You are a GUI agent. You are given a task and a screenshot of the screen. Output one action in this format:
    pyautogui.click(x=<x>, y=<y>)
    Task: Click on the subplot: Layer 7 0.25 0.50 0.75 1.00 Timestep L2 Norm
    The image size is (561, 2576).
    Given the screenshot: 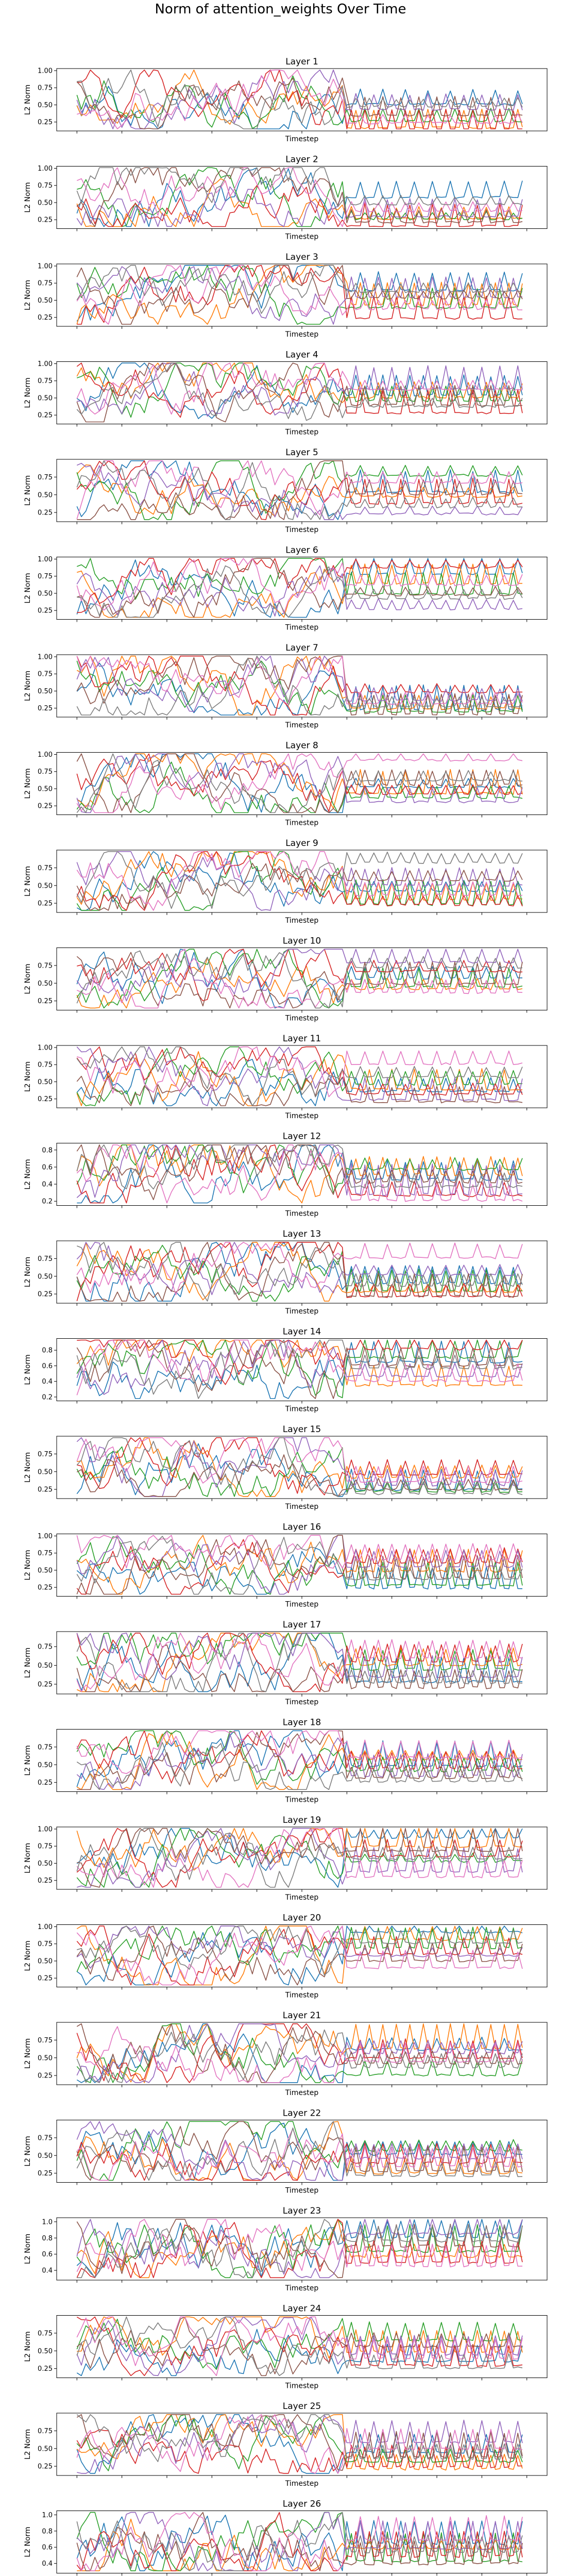 What is the action you would take?
    pyautogui.click(x=286, y=686)
    